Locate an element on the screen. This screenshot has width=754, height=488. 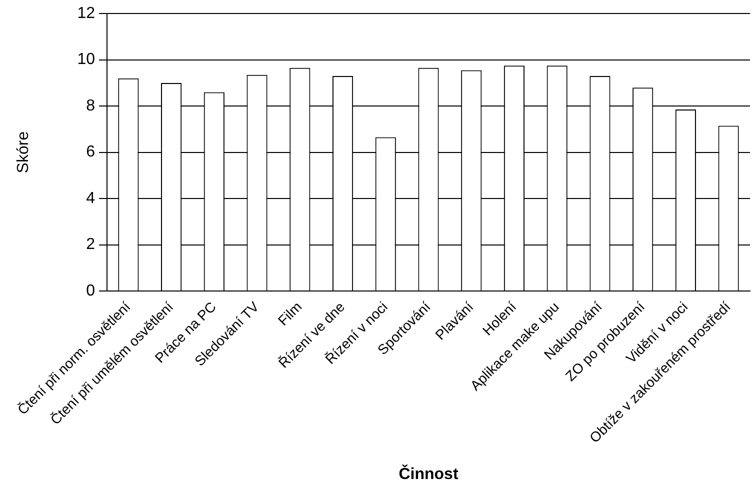
y-tick-label: 6 is located at coordinates (91, 152).